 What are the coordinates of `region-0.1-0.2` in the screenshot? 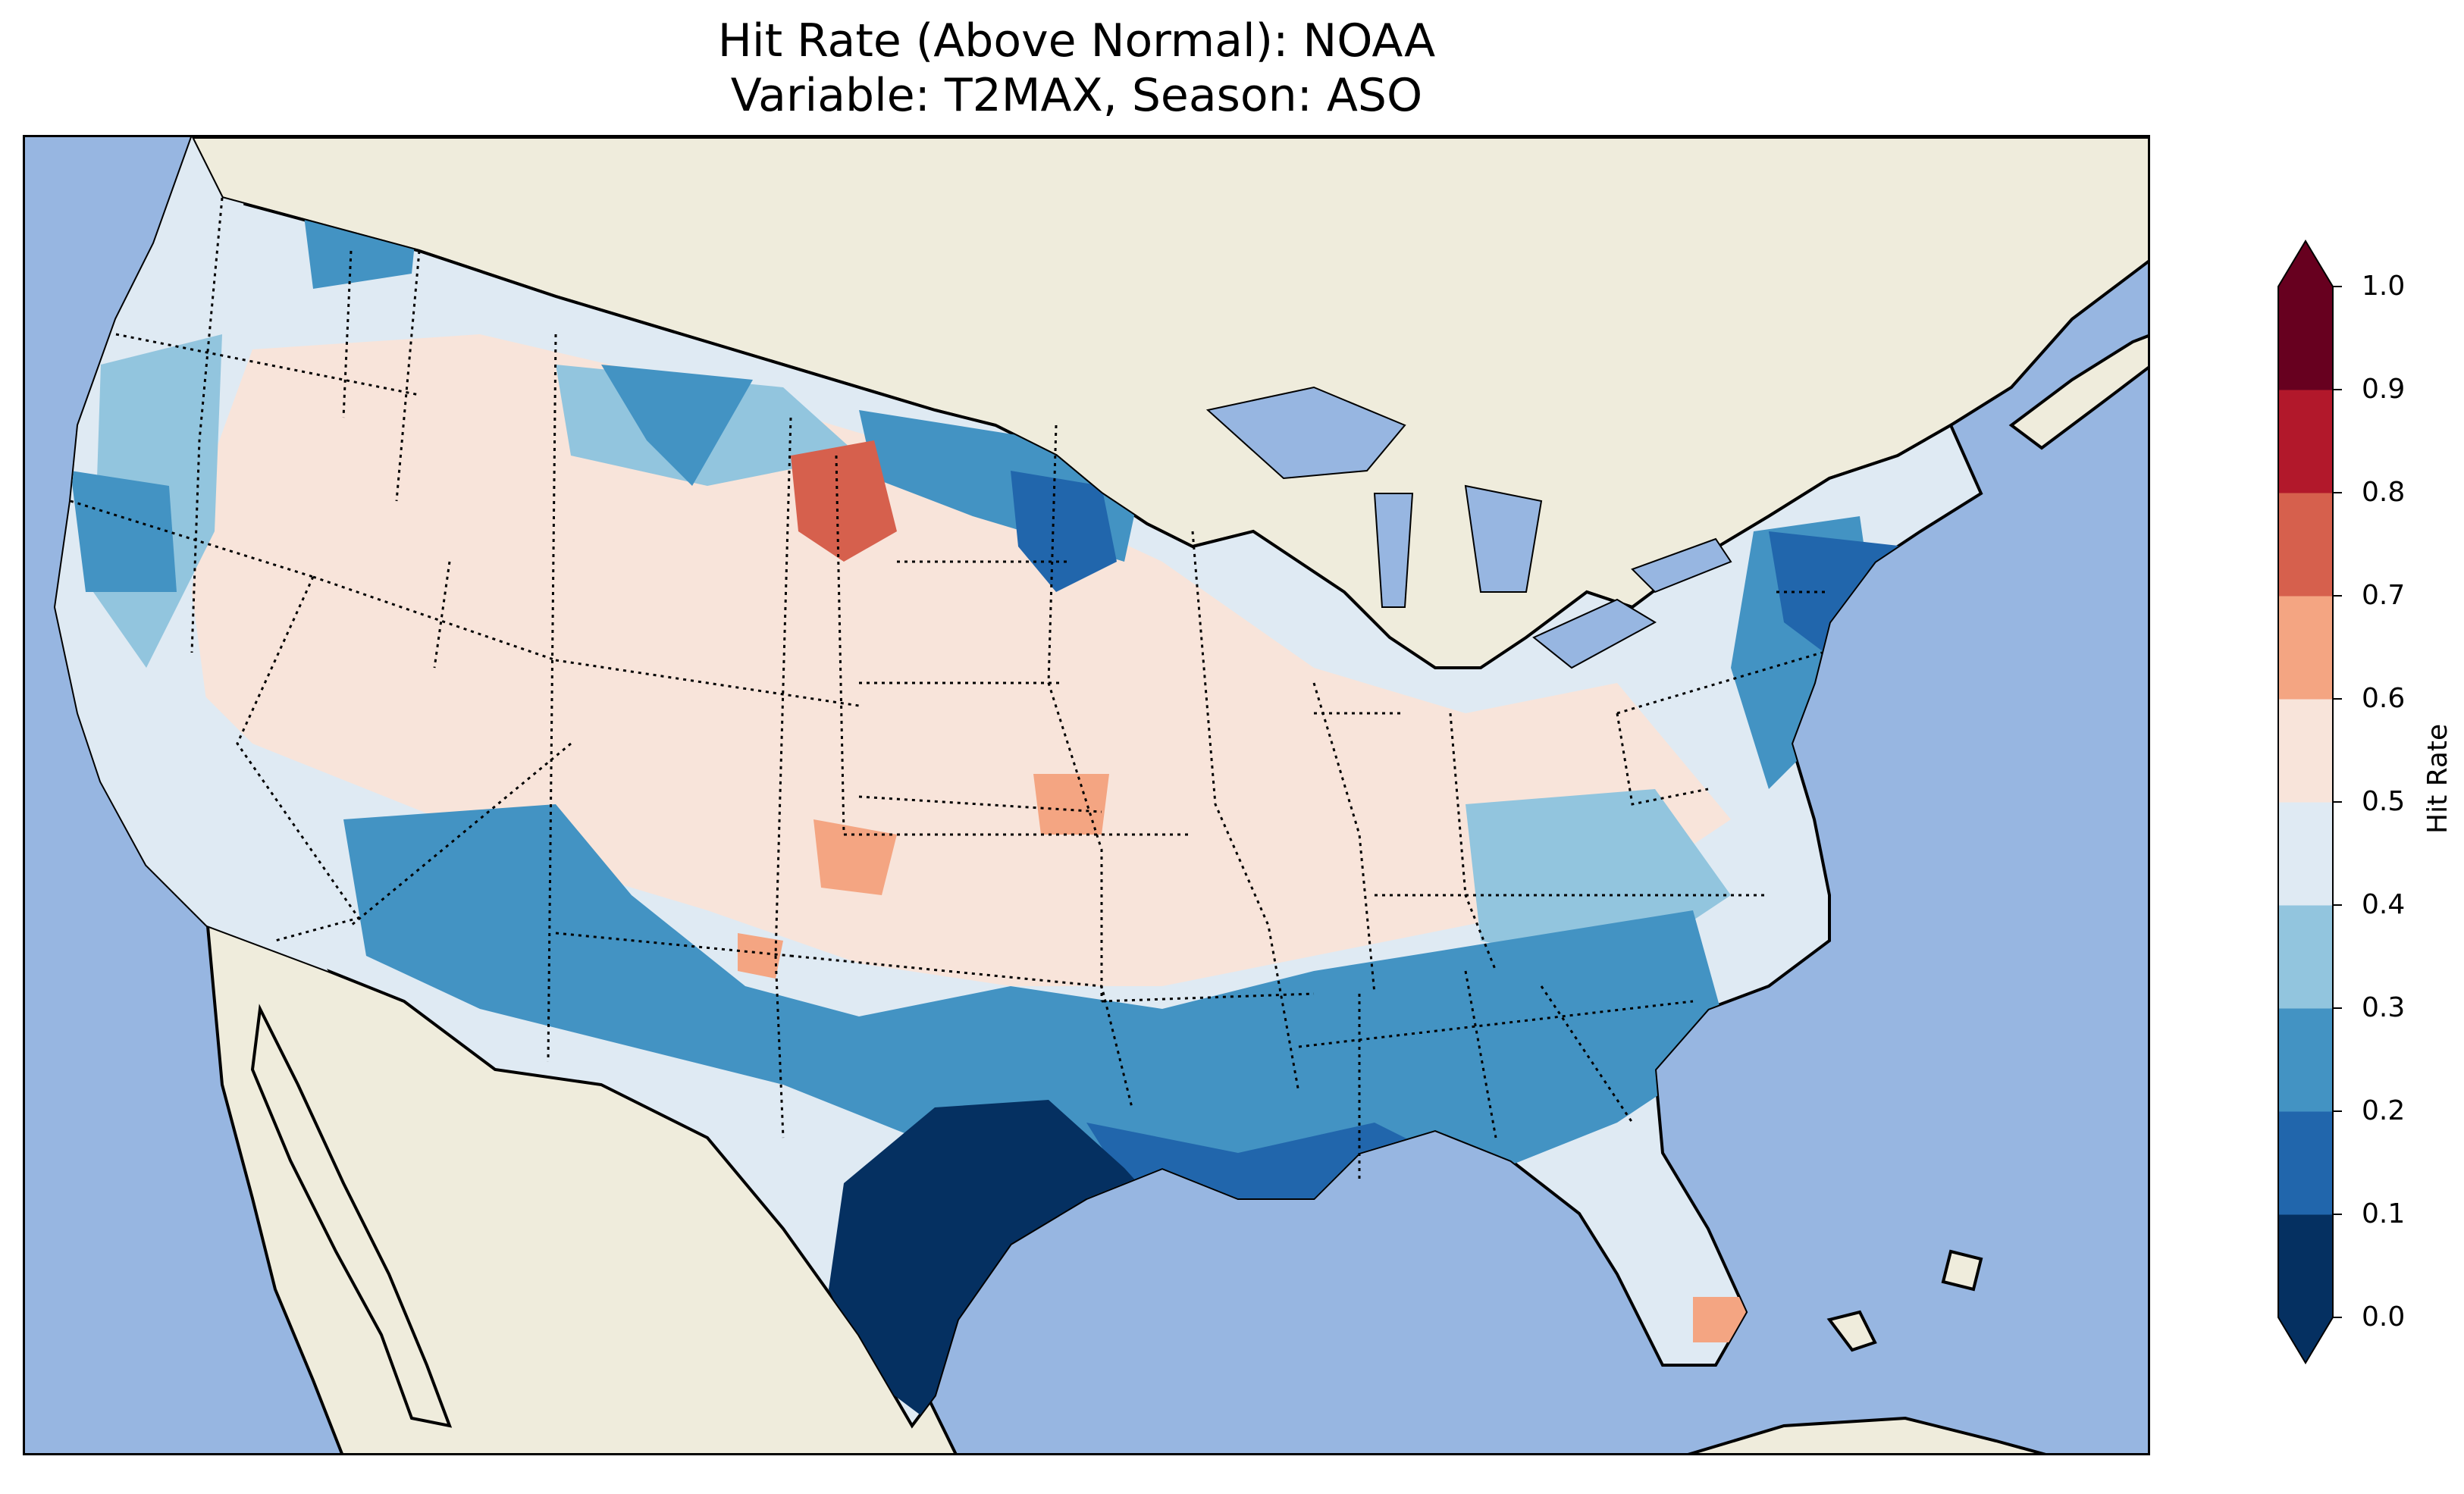 It's located at (1064, 531).